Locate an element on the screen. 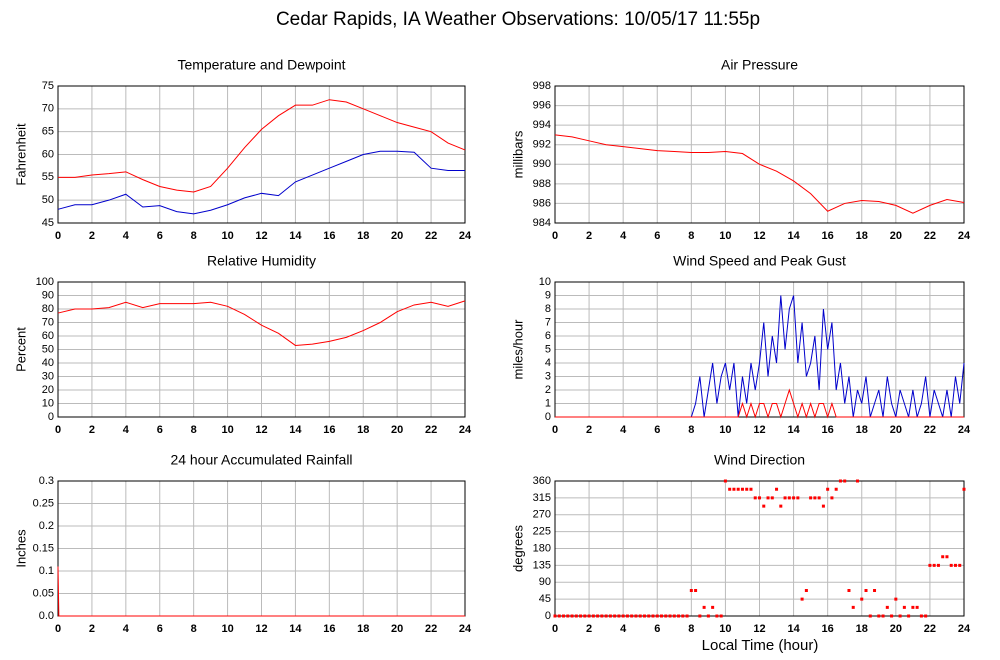 This screenshot has height=660, width=1000. y-tick-label: 0 is located at coordinates (548, 417).